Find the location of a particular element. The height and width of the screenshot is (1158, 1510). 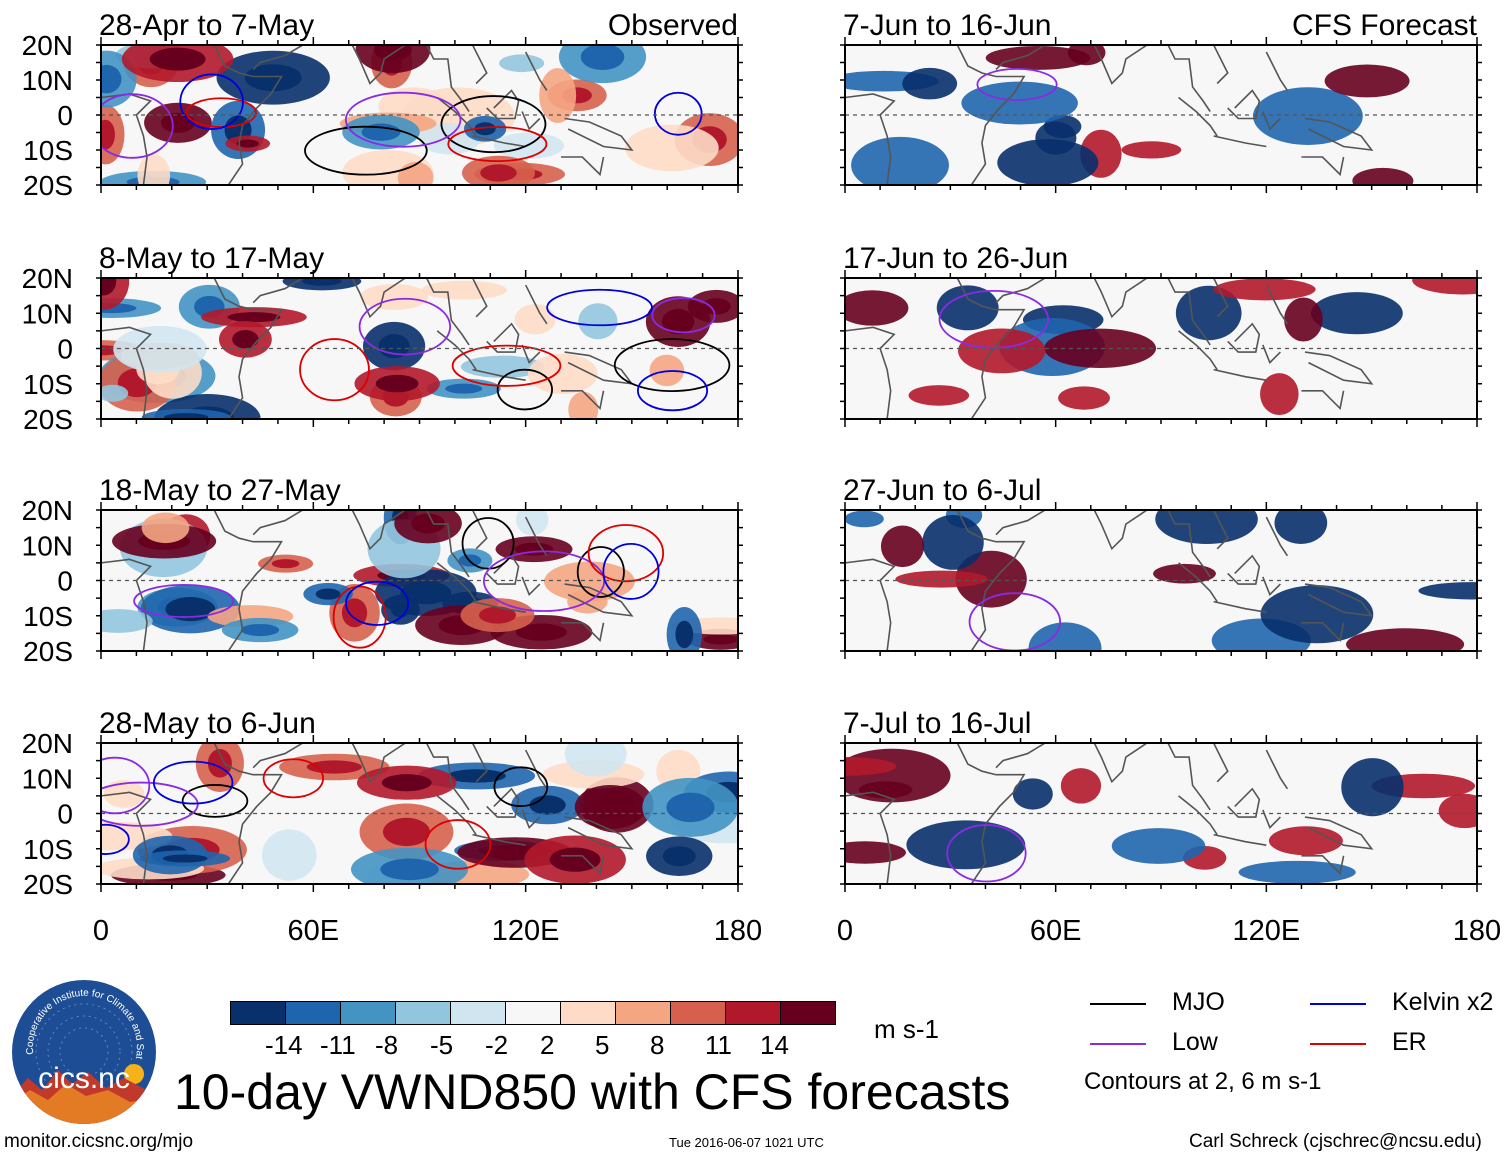

panel-title: 27-Jun to 6-Jul is located at coordinates (942, 490).